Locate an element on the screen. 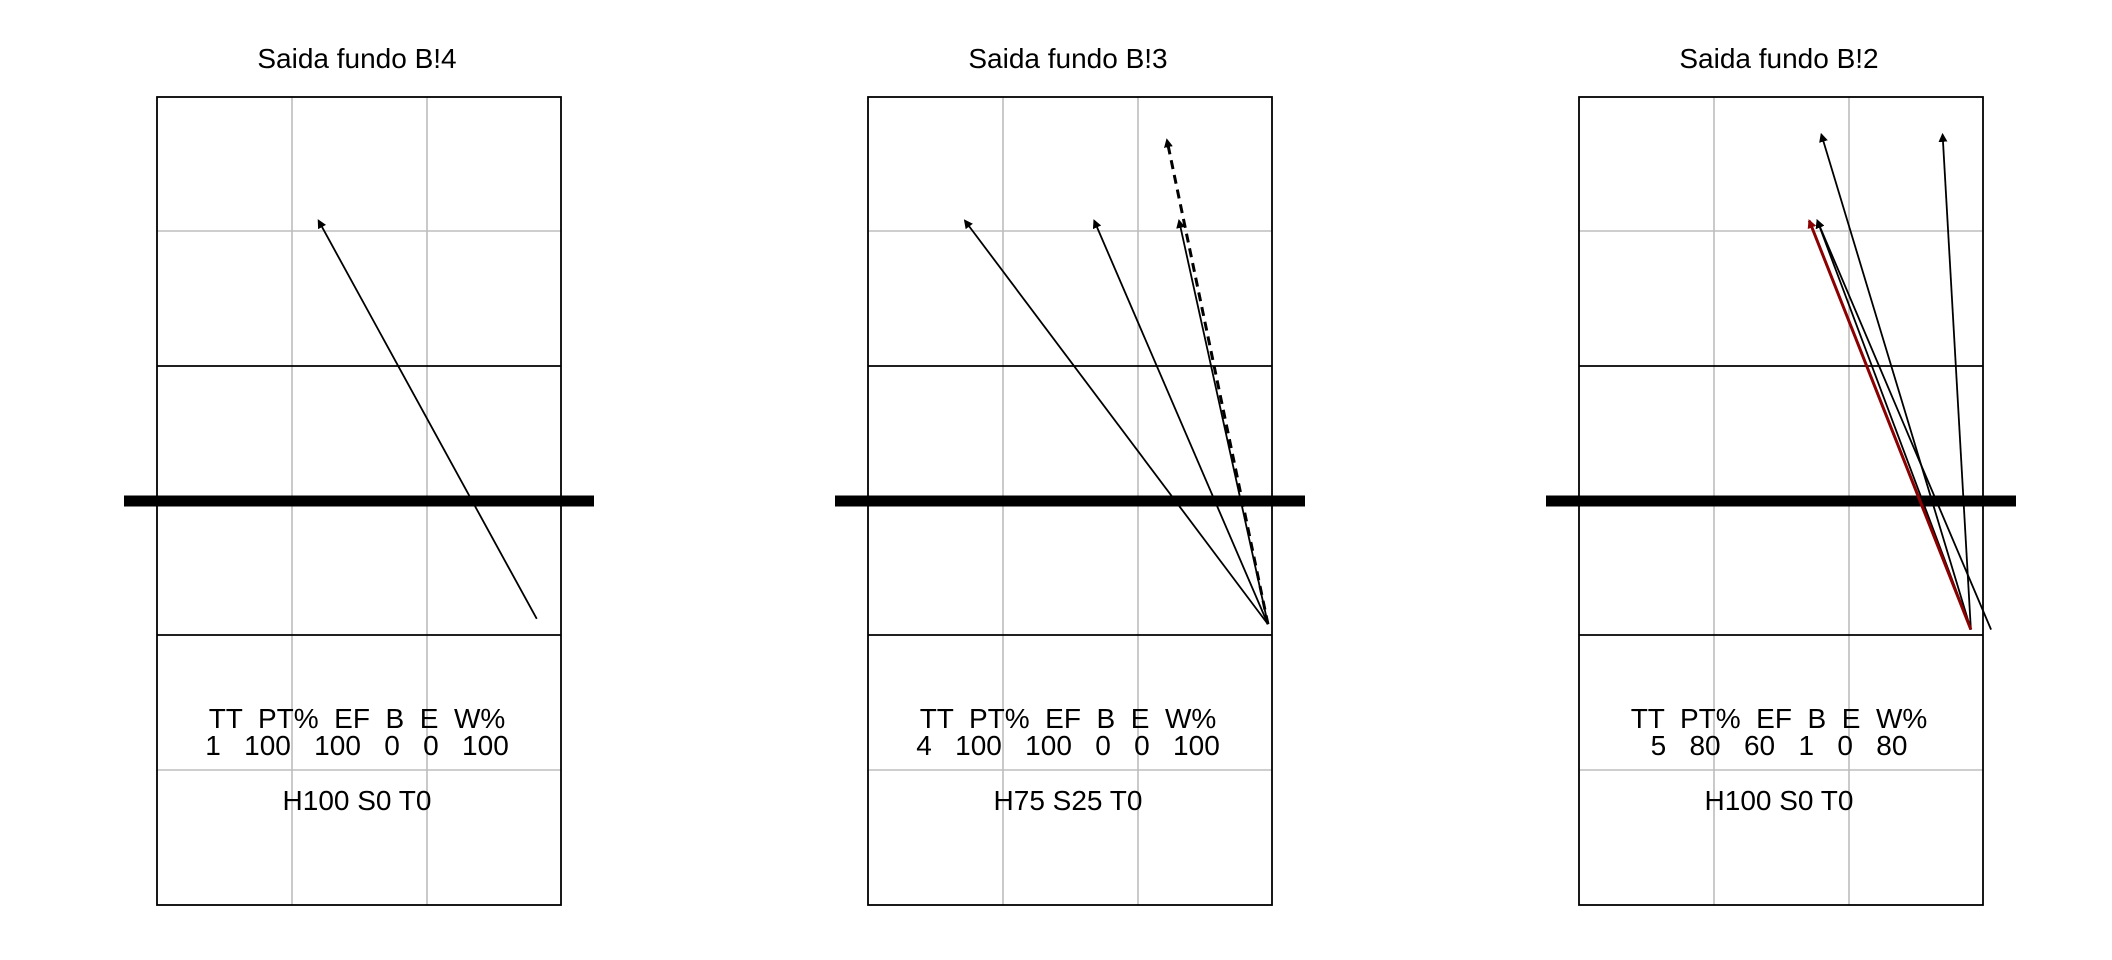  stats-values: 1 100 100 0 0 100 is located at coordinates (357, 745).